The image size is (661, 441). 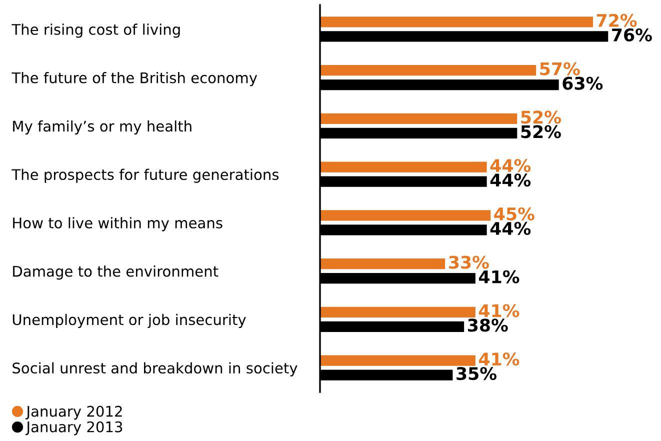 What do you see at coordinates (135, 79) in the screenshot?
I see `y-tick-label: The future of the British economy` at bounding box center [135, 79].